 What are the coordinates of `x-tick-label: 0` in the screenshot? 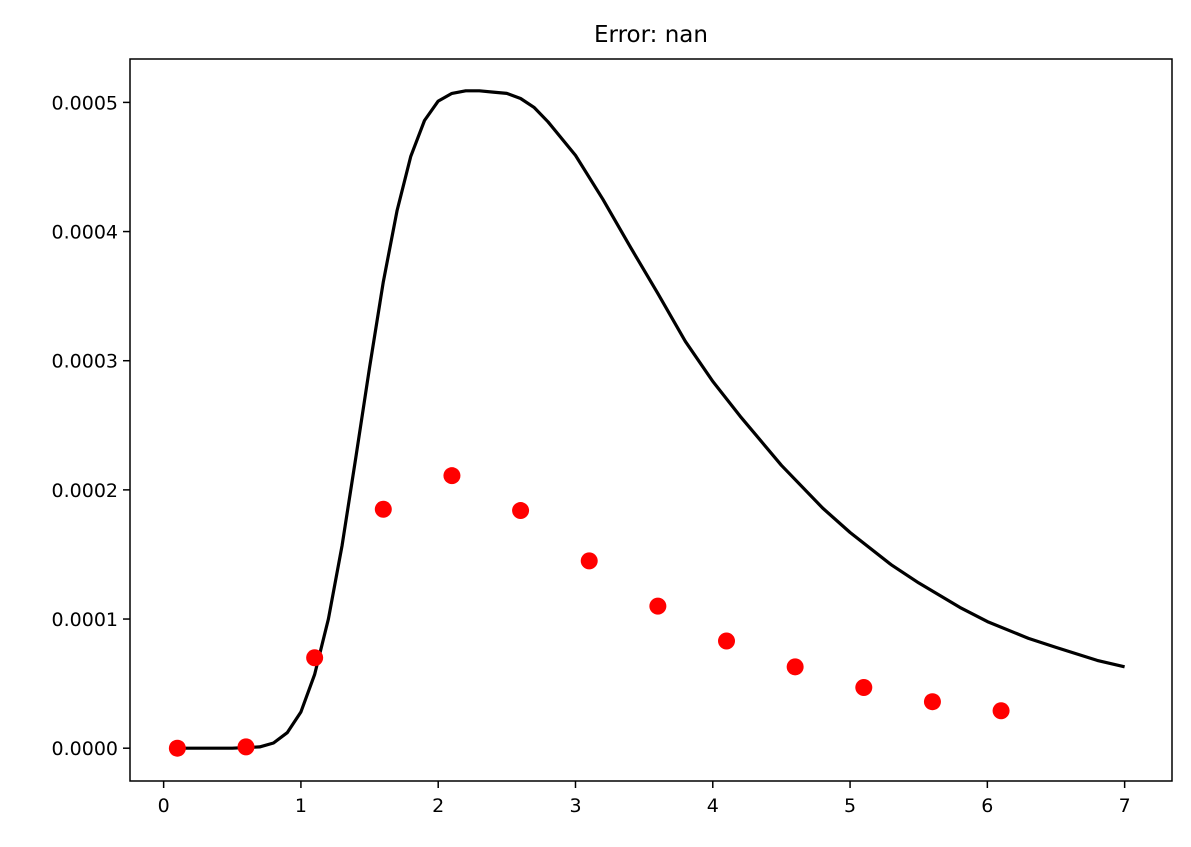 It's located at (164, 806).